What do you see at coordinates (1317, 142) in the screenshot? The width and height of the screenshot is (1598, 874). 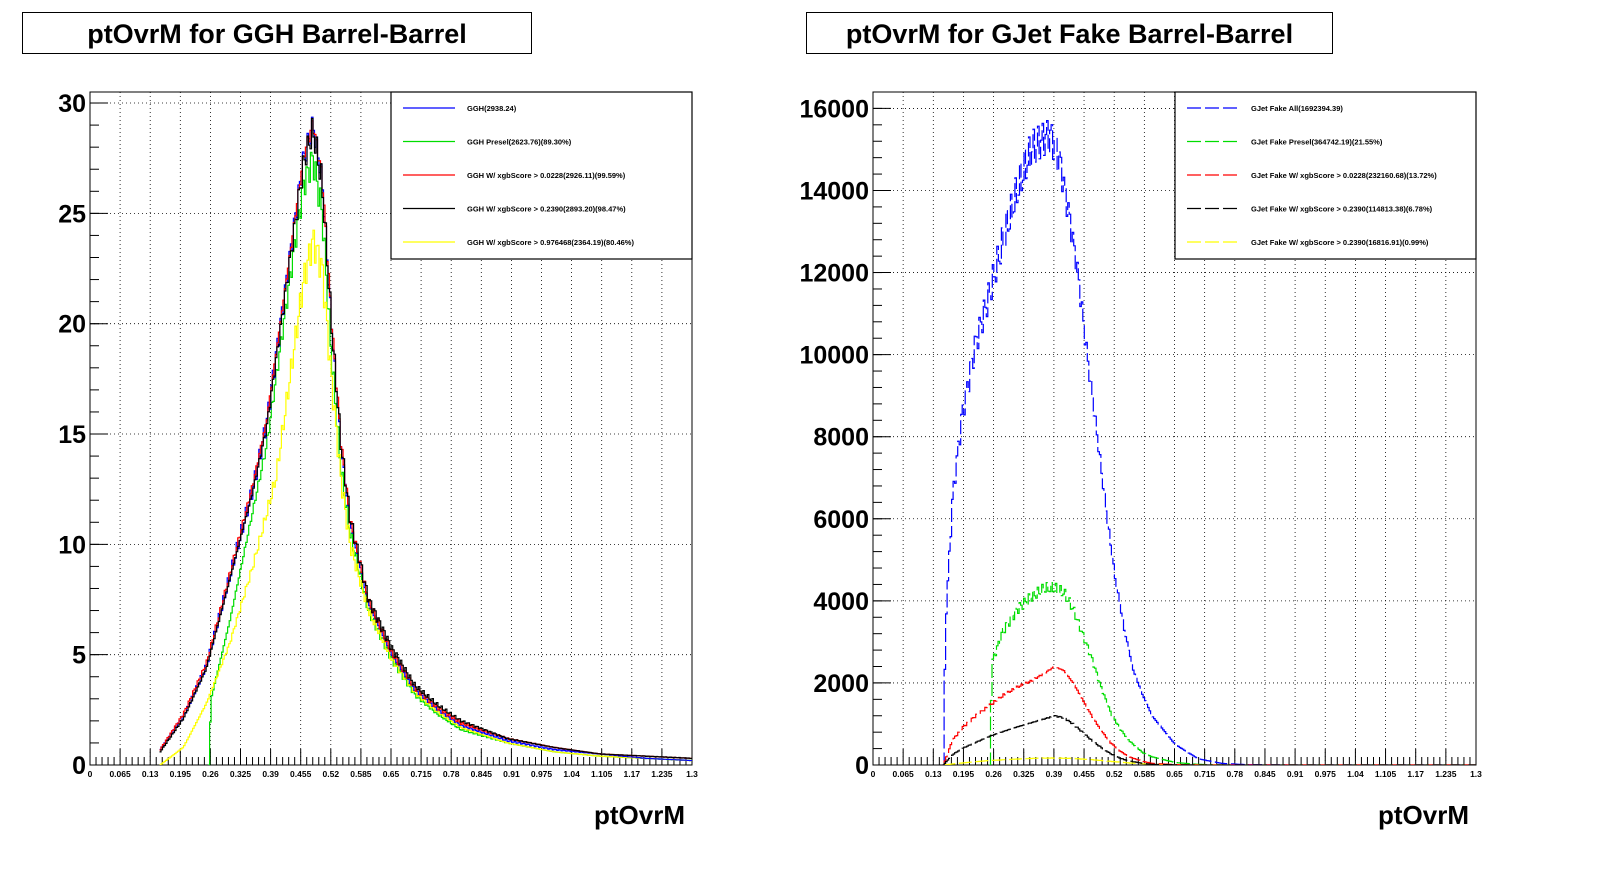 I see `legend-label: GJet Fake Presel(364742.19)(21.55%)` at bounding box center [1317, 142].